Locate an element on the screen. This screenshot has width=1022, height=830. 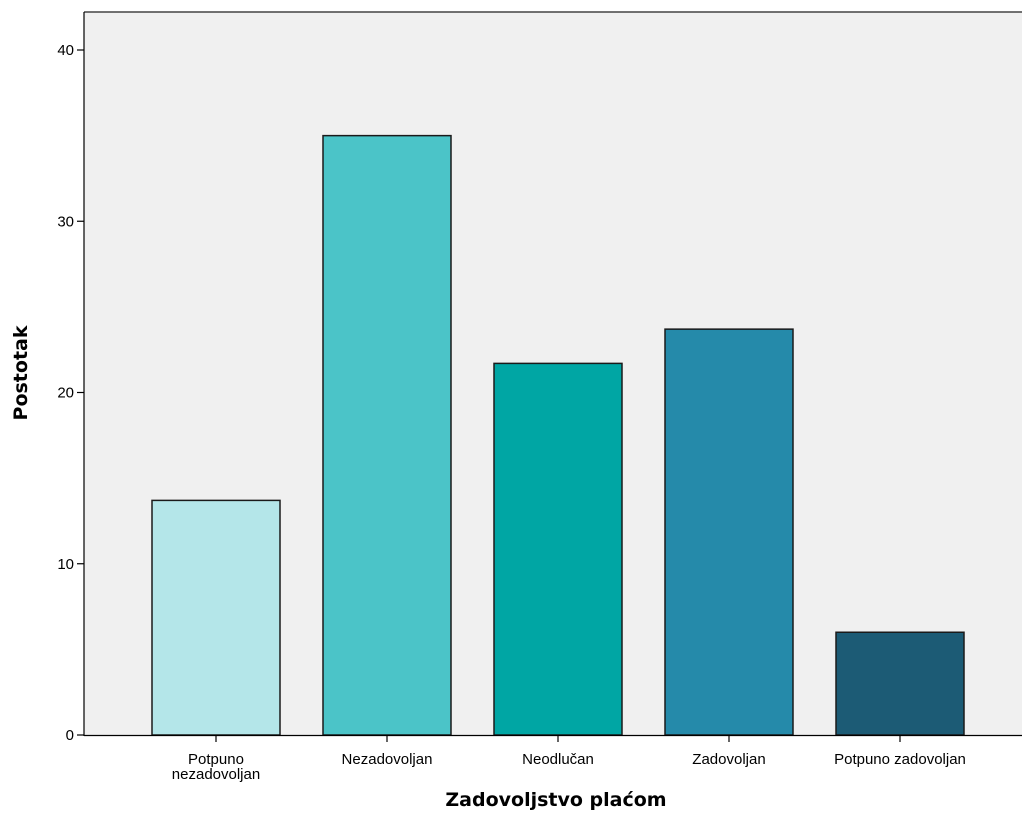
x-tick-label: Zadovoljan is located at coordinates (728, 759).